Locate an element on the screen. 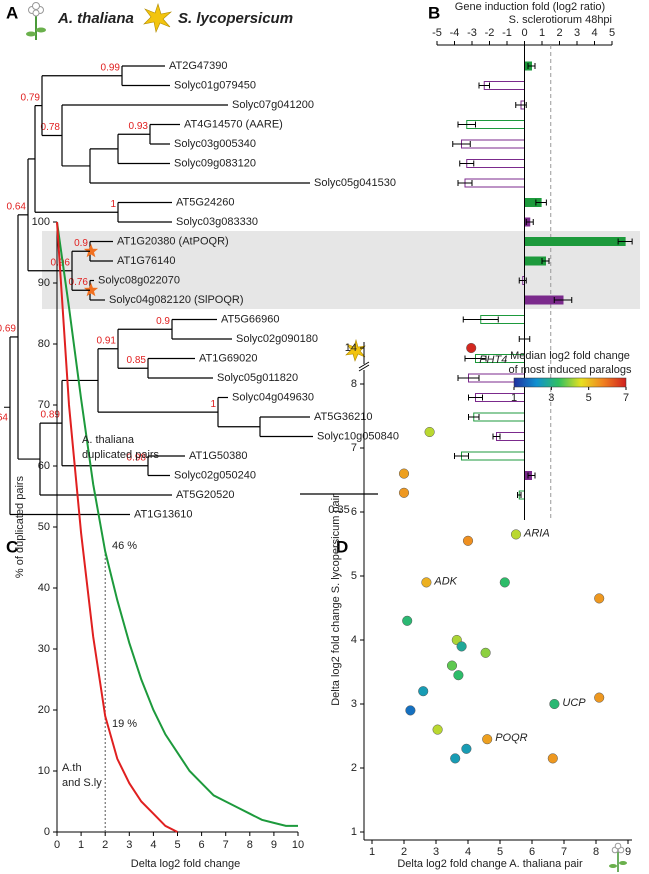 The width and height of the screenshot is (649, 874). leaf-label: AT5G66960 is located at coordinates (250, 319).